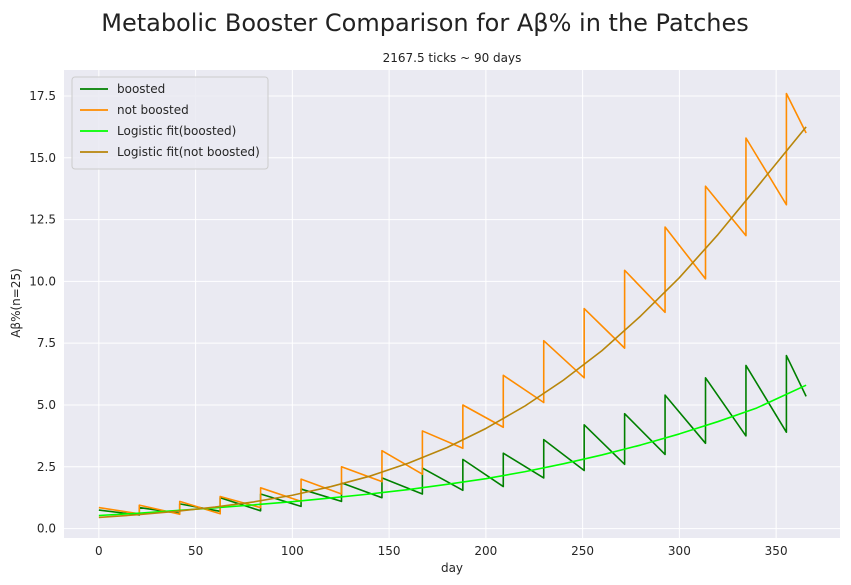  What do you see at coordinates (42, 158) in the screenshot?
I see `y-tick-label: 15.0` at bounding box center [42, 158].